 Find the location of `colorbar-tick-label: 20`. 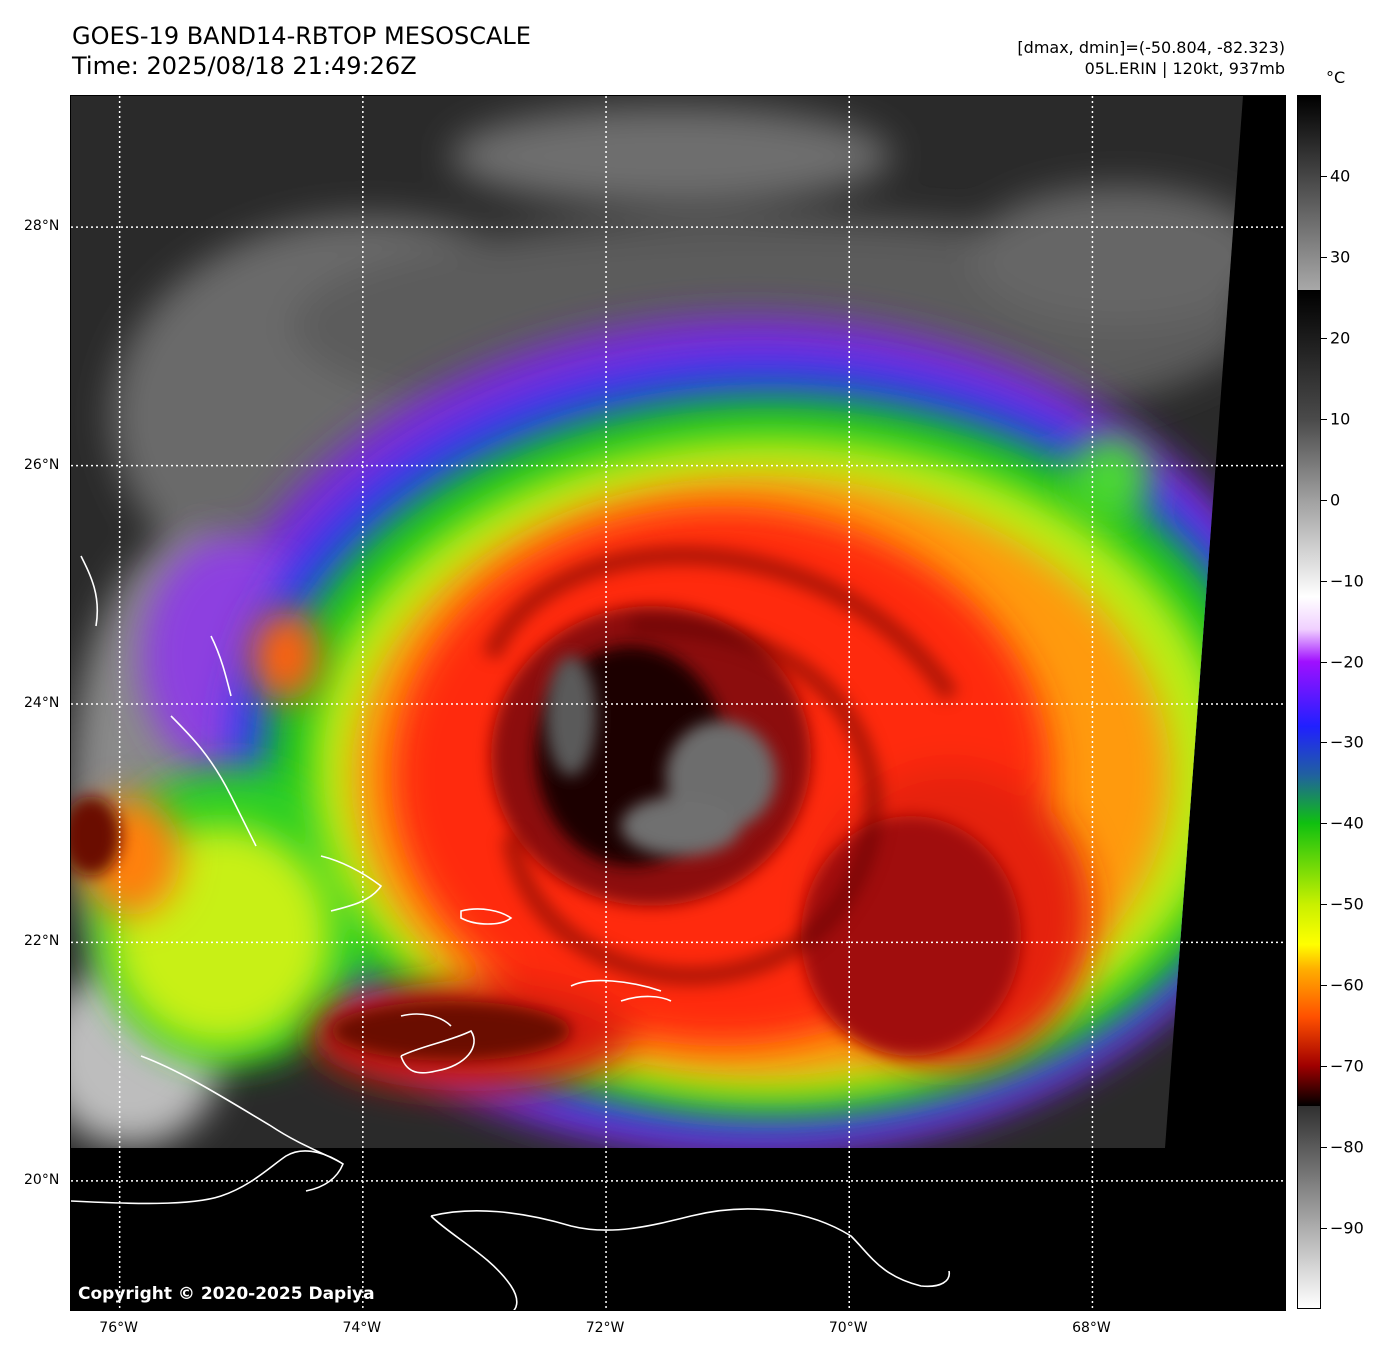

colorbar-tick-label: 20 is located at coordinates (1340, 338).